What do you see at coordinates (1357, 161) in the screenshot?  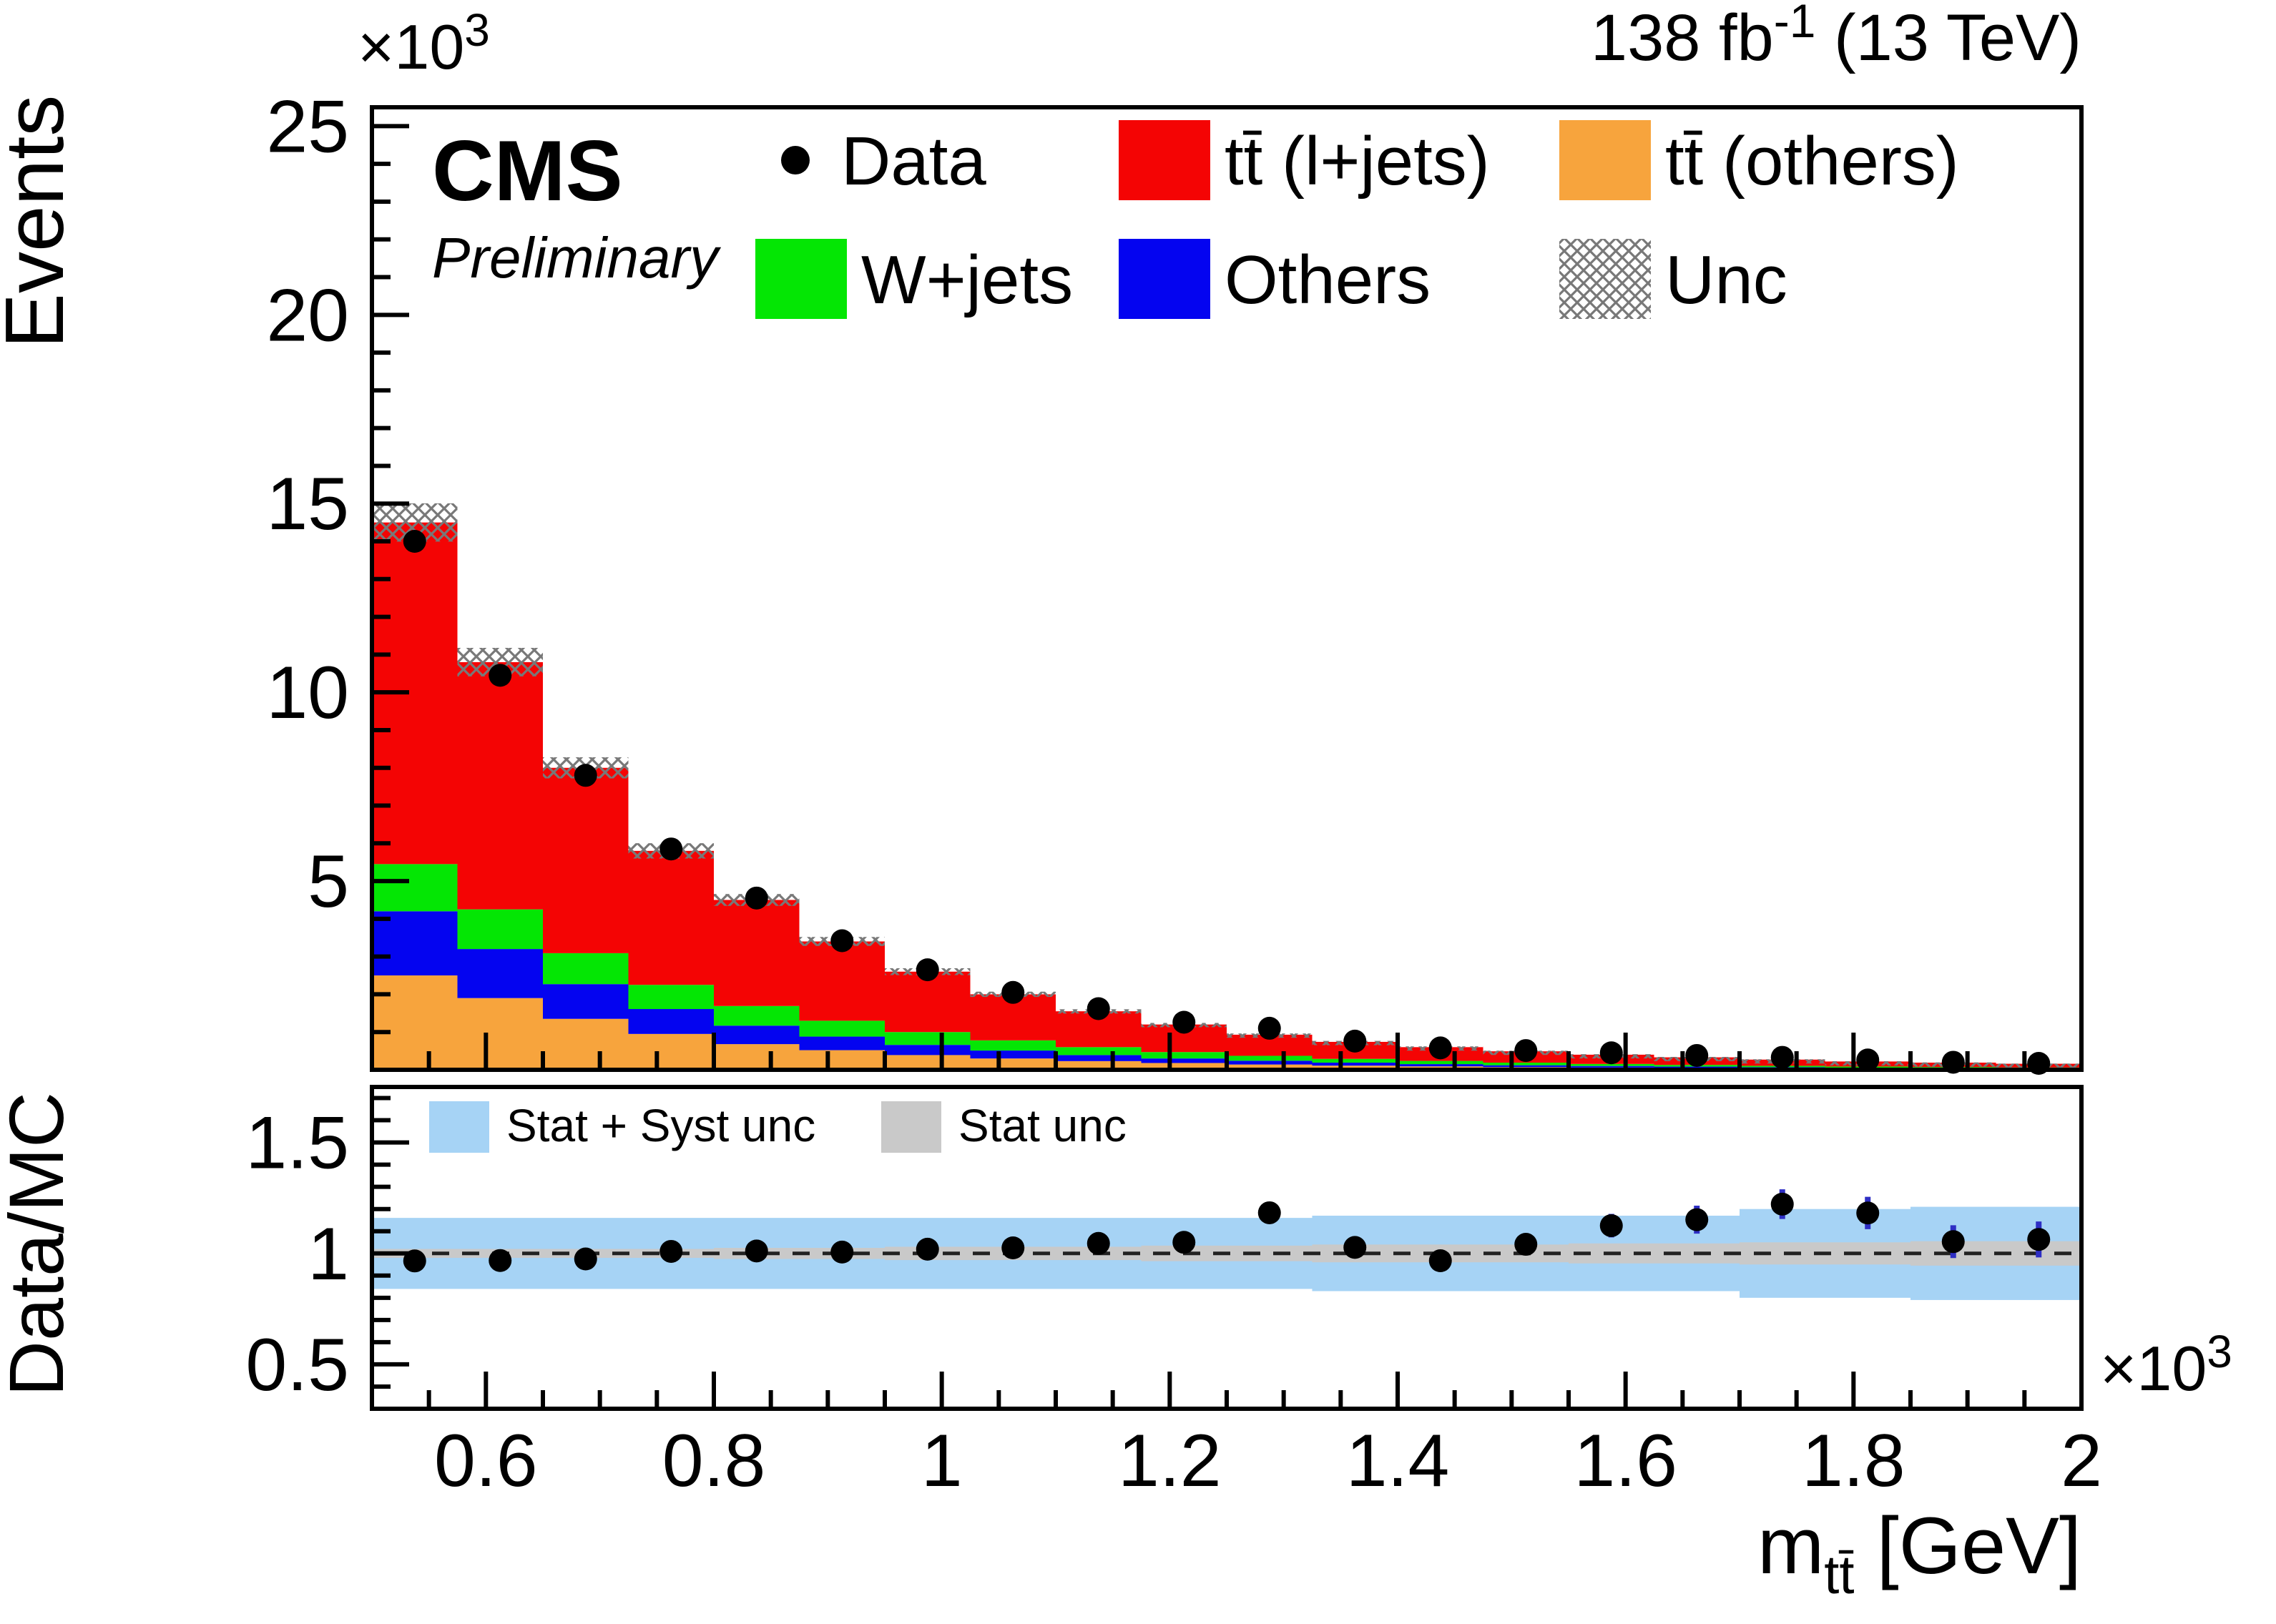 I see `legend-label-tt-ljets: tt̄ (l+jets)` at bounding box center [1357, 161].